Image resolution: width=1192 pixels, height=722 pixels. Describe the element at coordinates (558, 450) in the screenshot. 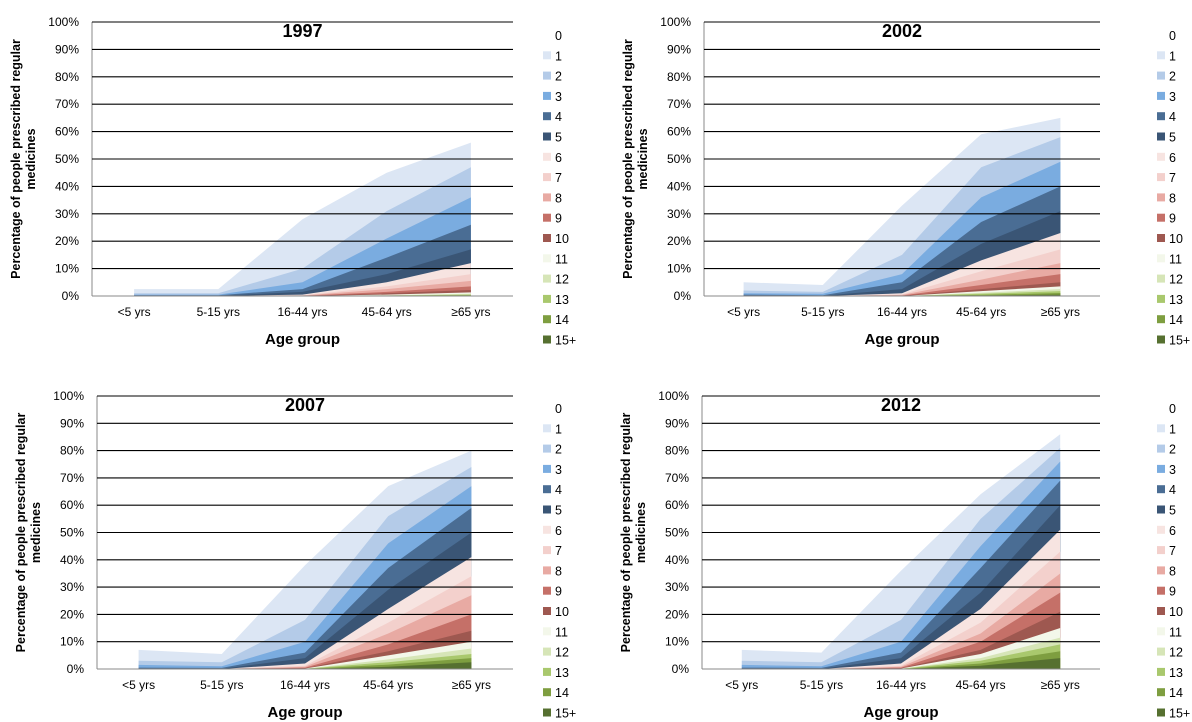

I see `legend-label-2: 2` at that location.